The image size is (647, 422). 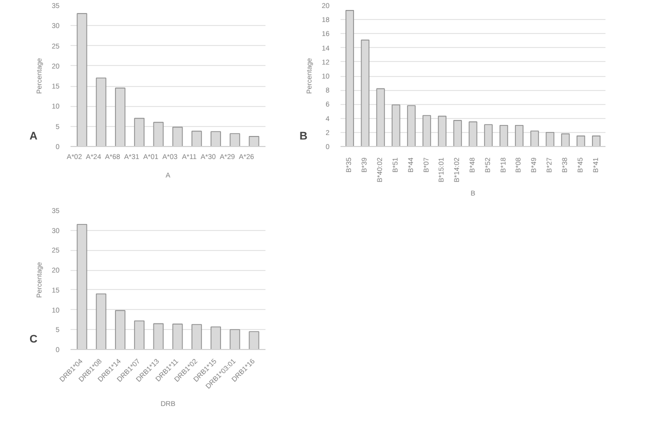 What do you see at coordinates (34, 340) in the screenshot?
I see `text: C` at bounding box center [34, 340].